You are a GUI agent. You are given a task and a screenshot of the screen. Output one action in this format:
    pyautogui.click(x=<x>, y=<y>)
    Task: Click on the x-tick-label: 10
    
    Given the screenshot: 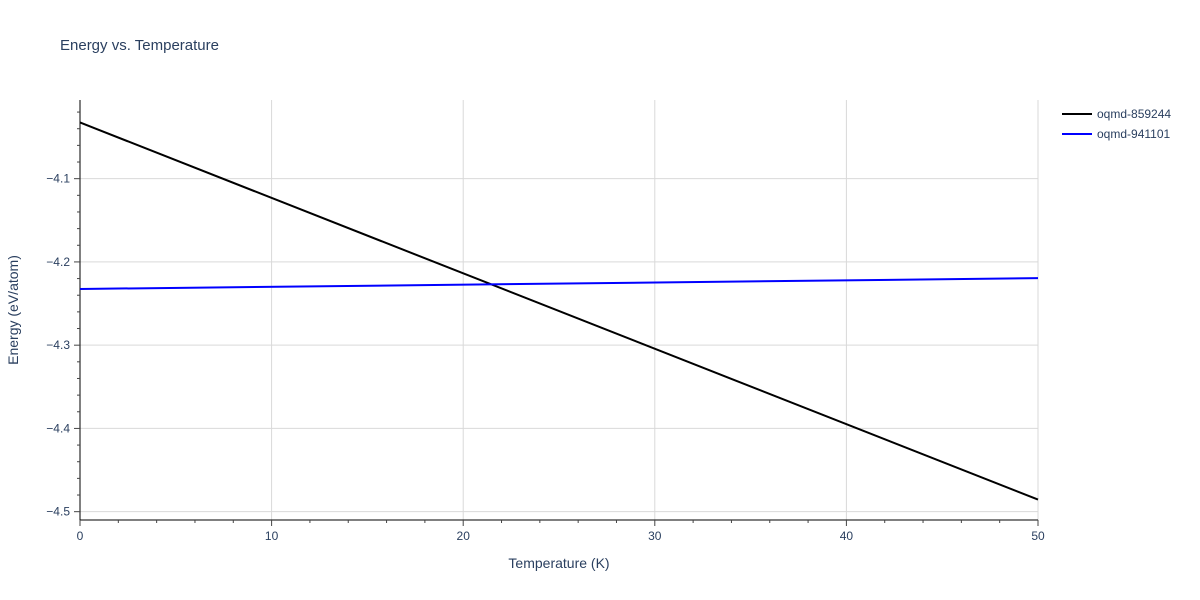 What is the action you would take?
    pyautogui.click(x=272, y=536)
    